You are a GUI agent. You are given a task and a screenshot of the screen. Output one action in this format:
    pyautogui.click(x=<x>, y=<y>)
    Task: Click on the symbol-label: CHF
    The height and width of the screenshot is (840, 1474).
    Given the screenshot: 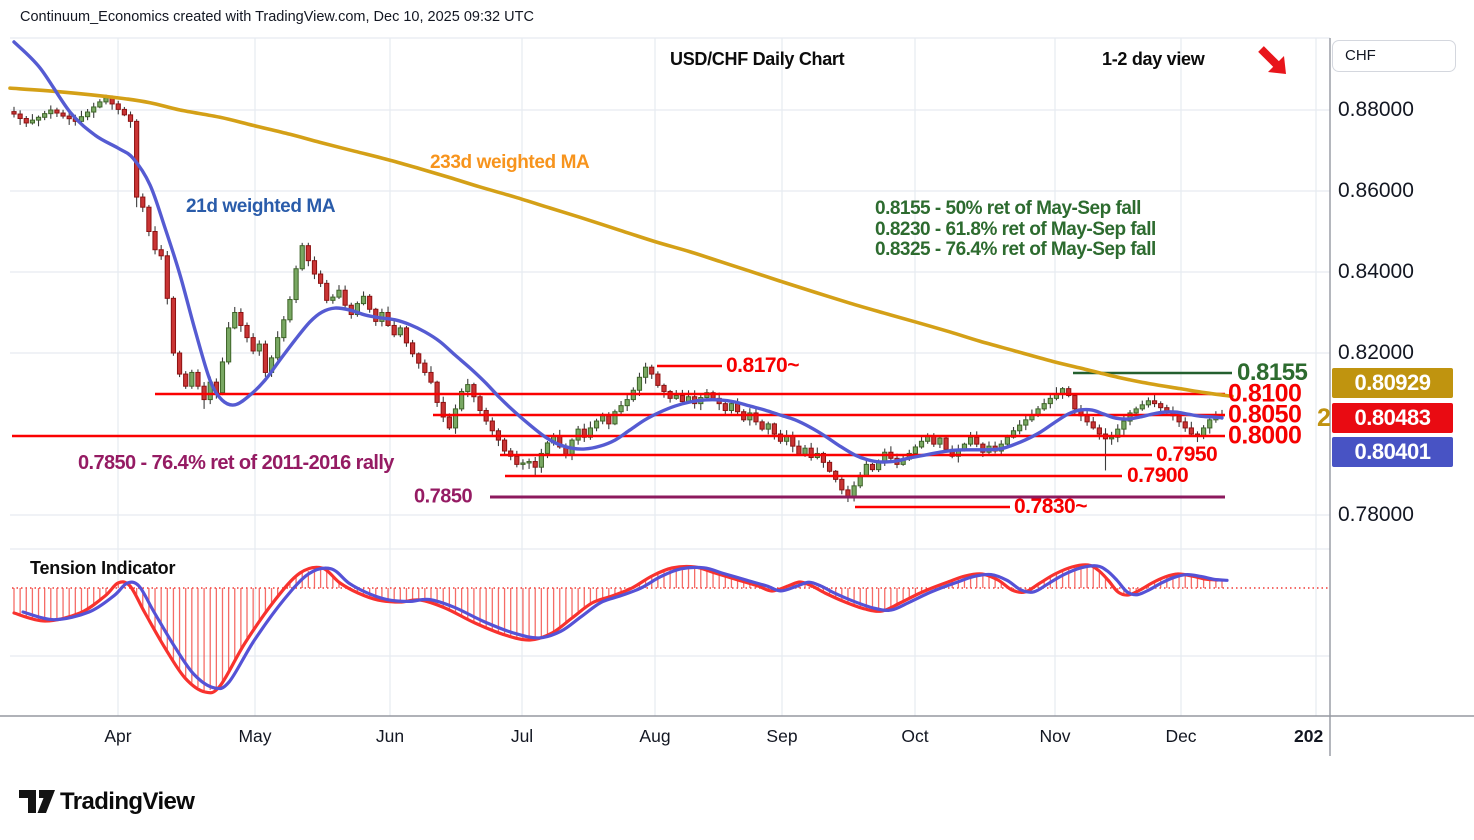 What is the action you would take?
    pyautogui.click(x=1360, y=55)
    